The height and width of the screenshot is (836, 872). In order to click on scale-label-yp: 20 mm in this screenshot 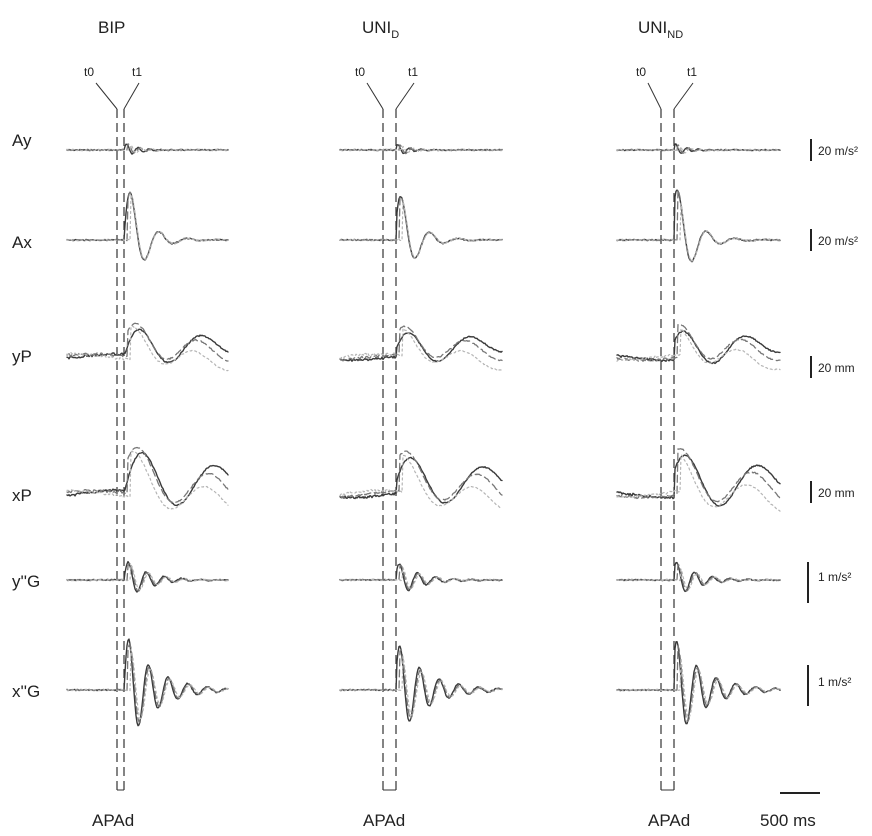, I will do `click(836, 368)`.